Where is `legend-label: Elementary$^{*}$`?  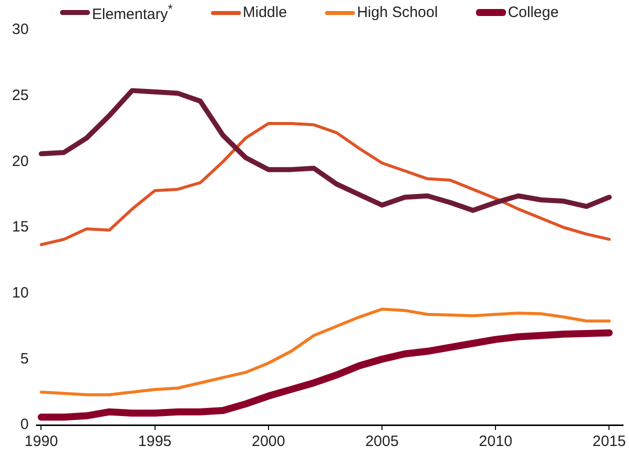 legend-label: Elementary$^{*}$ is located at coordinates (132, 12).